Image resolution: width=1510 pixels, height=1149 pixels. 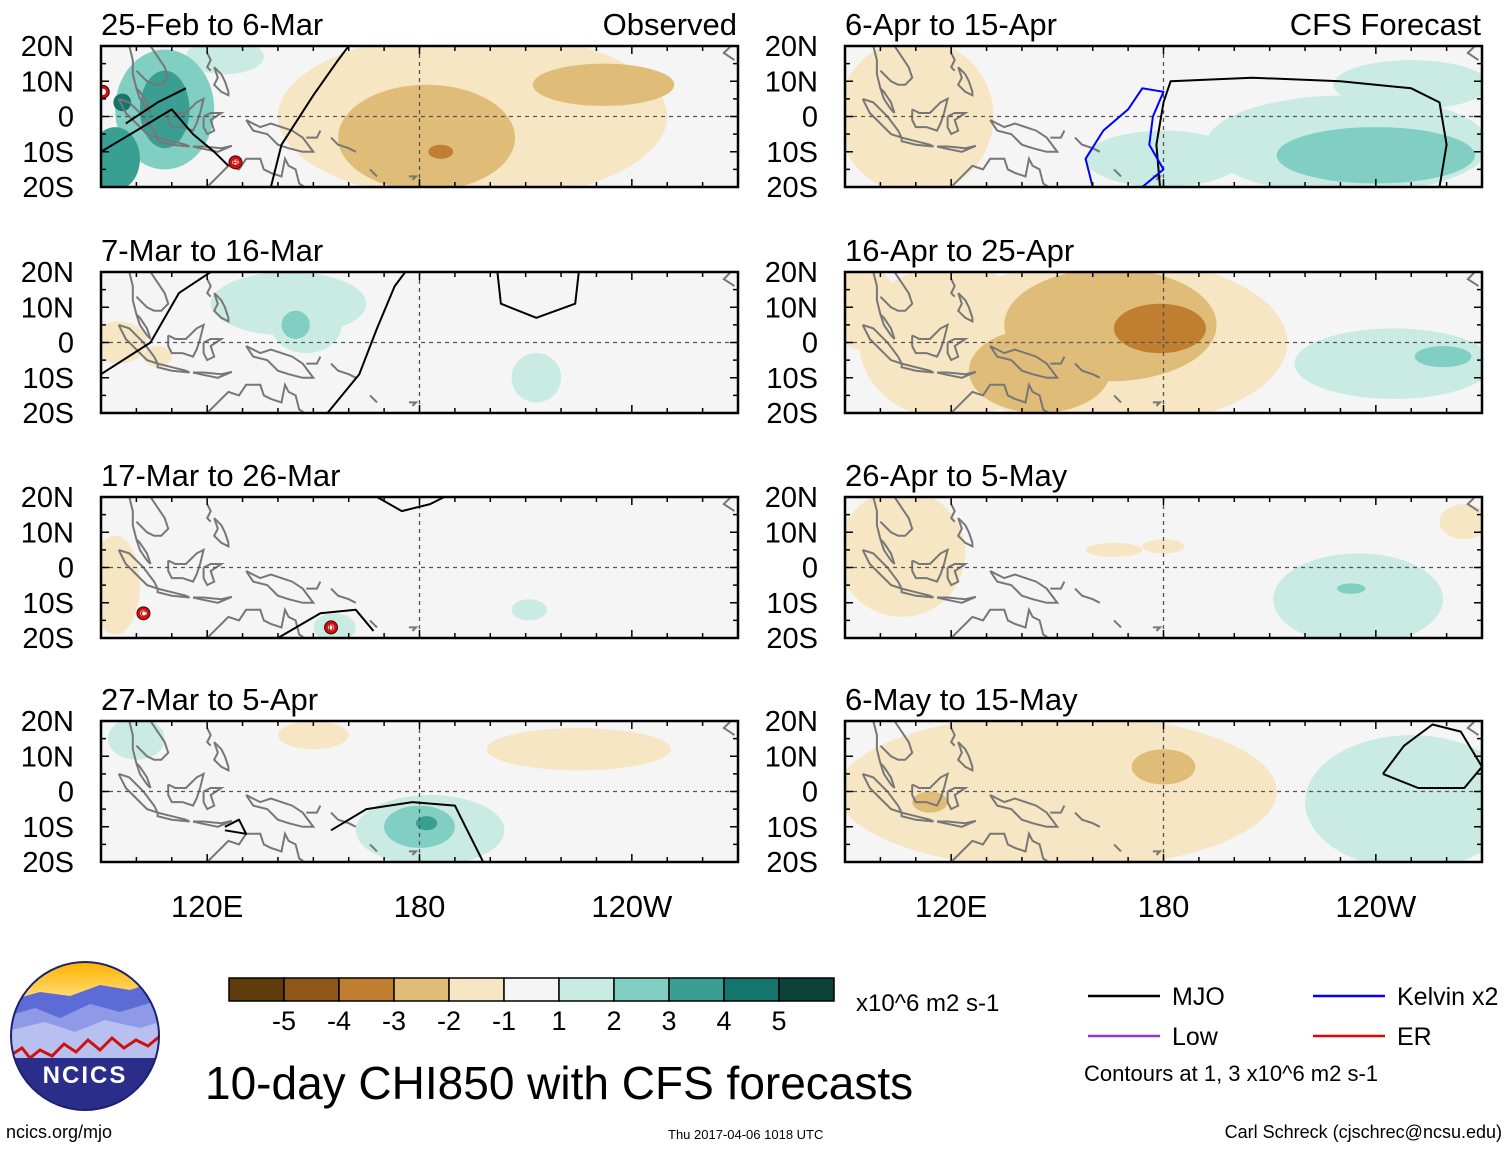 I want to click on panel-title-0-2: 17-Mar to 26-Mar, so click(x=221, y=475).